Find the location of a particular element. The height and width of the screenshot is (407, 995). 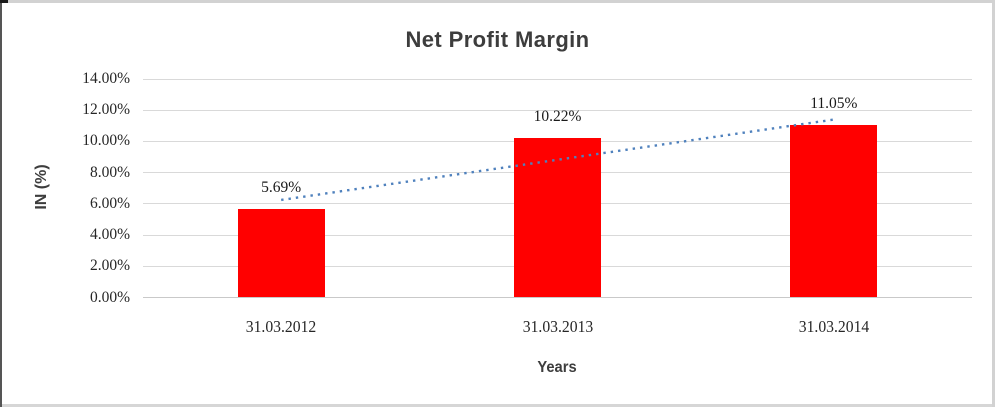

y-axis-tick-label: 10.00% is located at coordinates (106, 141).